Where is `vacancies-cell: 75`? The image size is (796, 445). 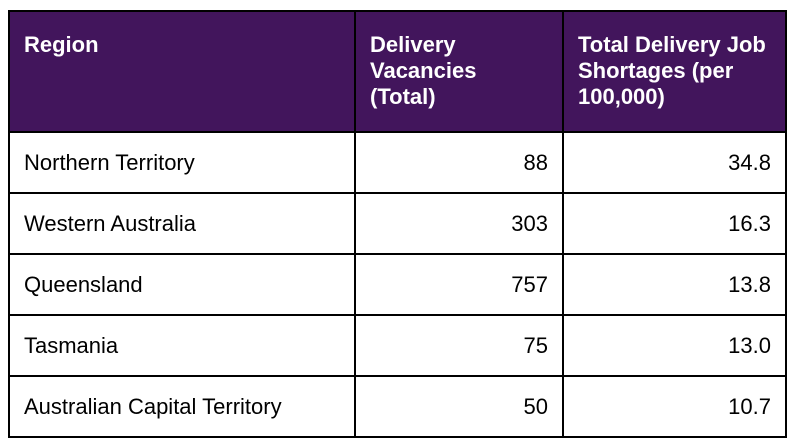
vacancies-cell: 75 is located at coordinates (459, 345).